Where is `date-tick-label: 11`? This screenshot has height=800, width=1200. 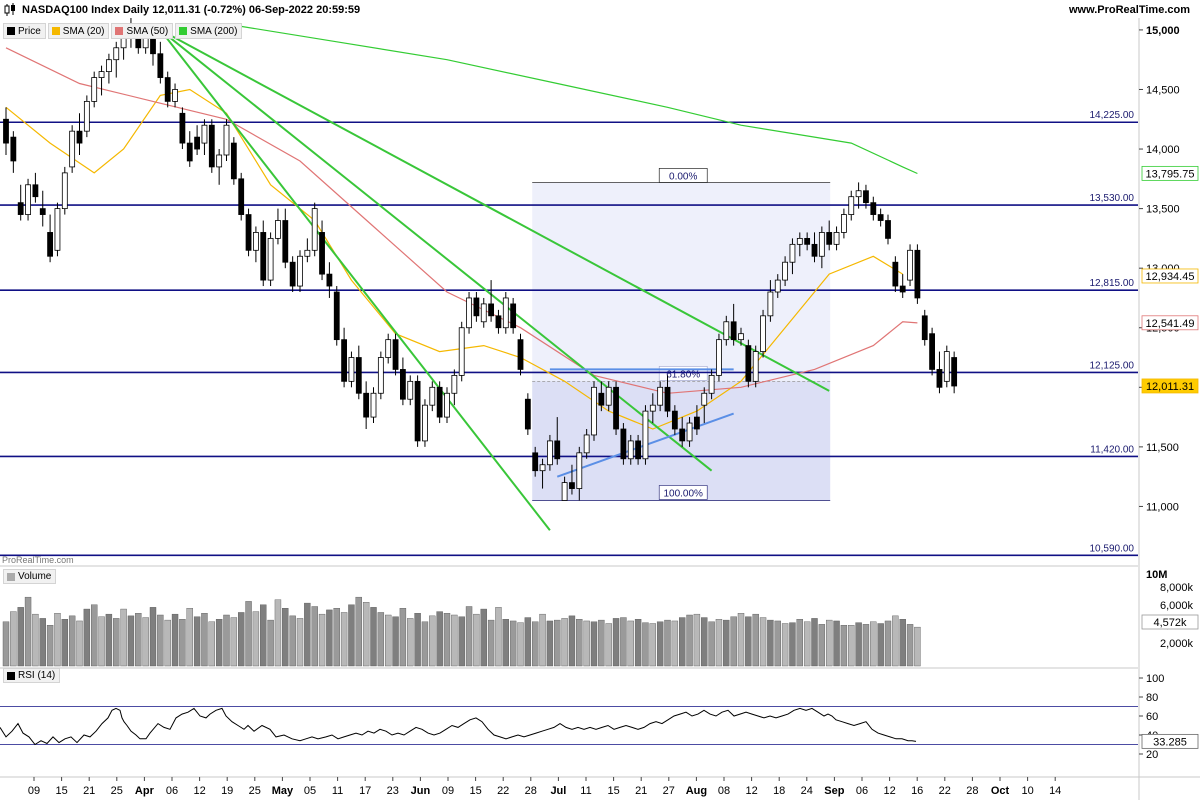
date-tick-label: 11 is located at coordinates (337, 791).